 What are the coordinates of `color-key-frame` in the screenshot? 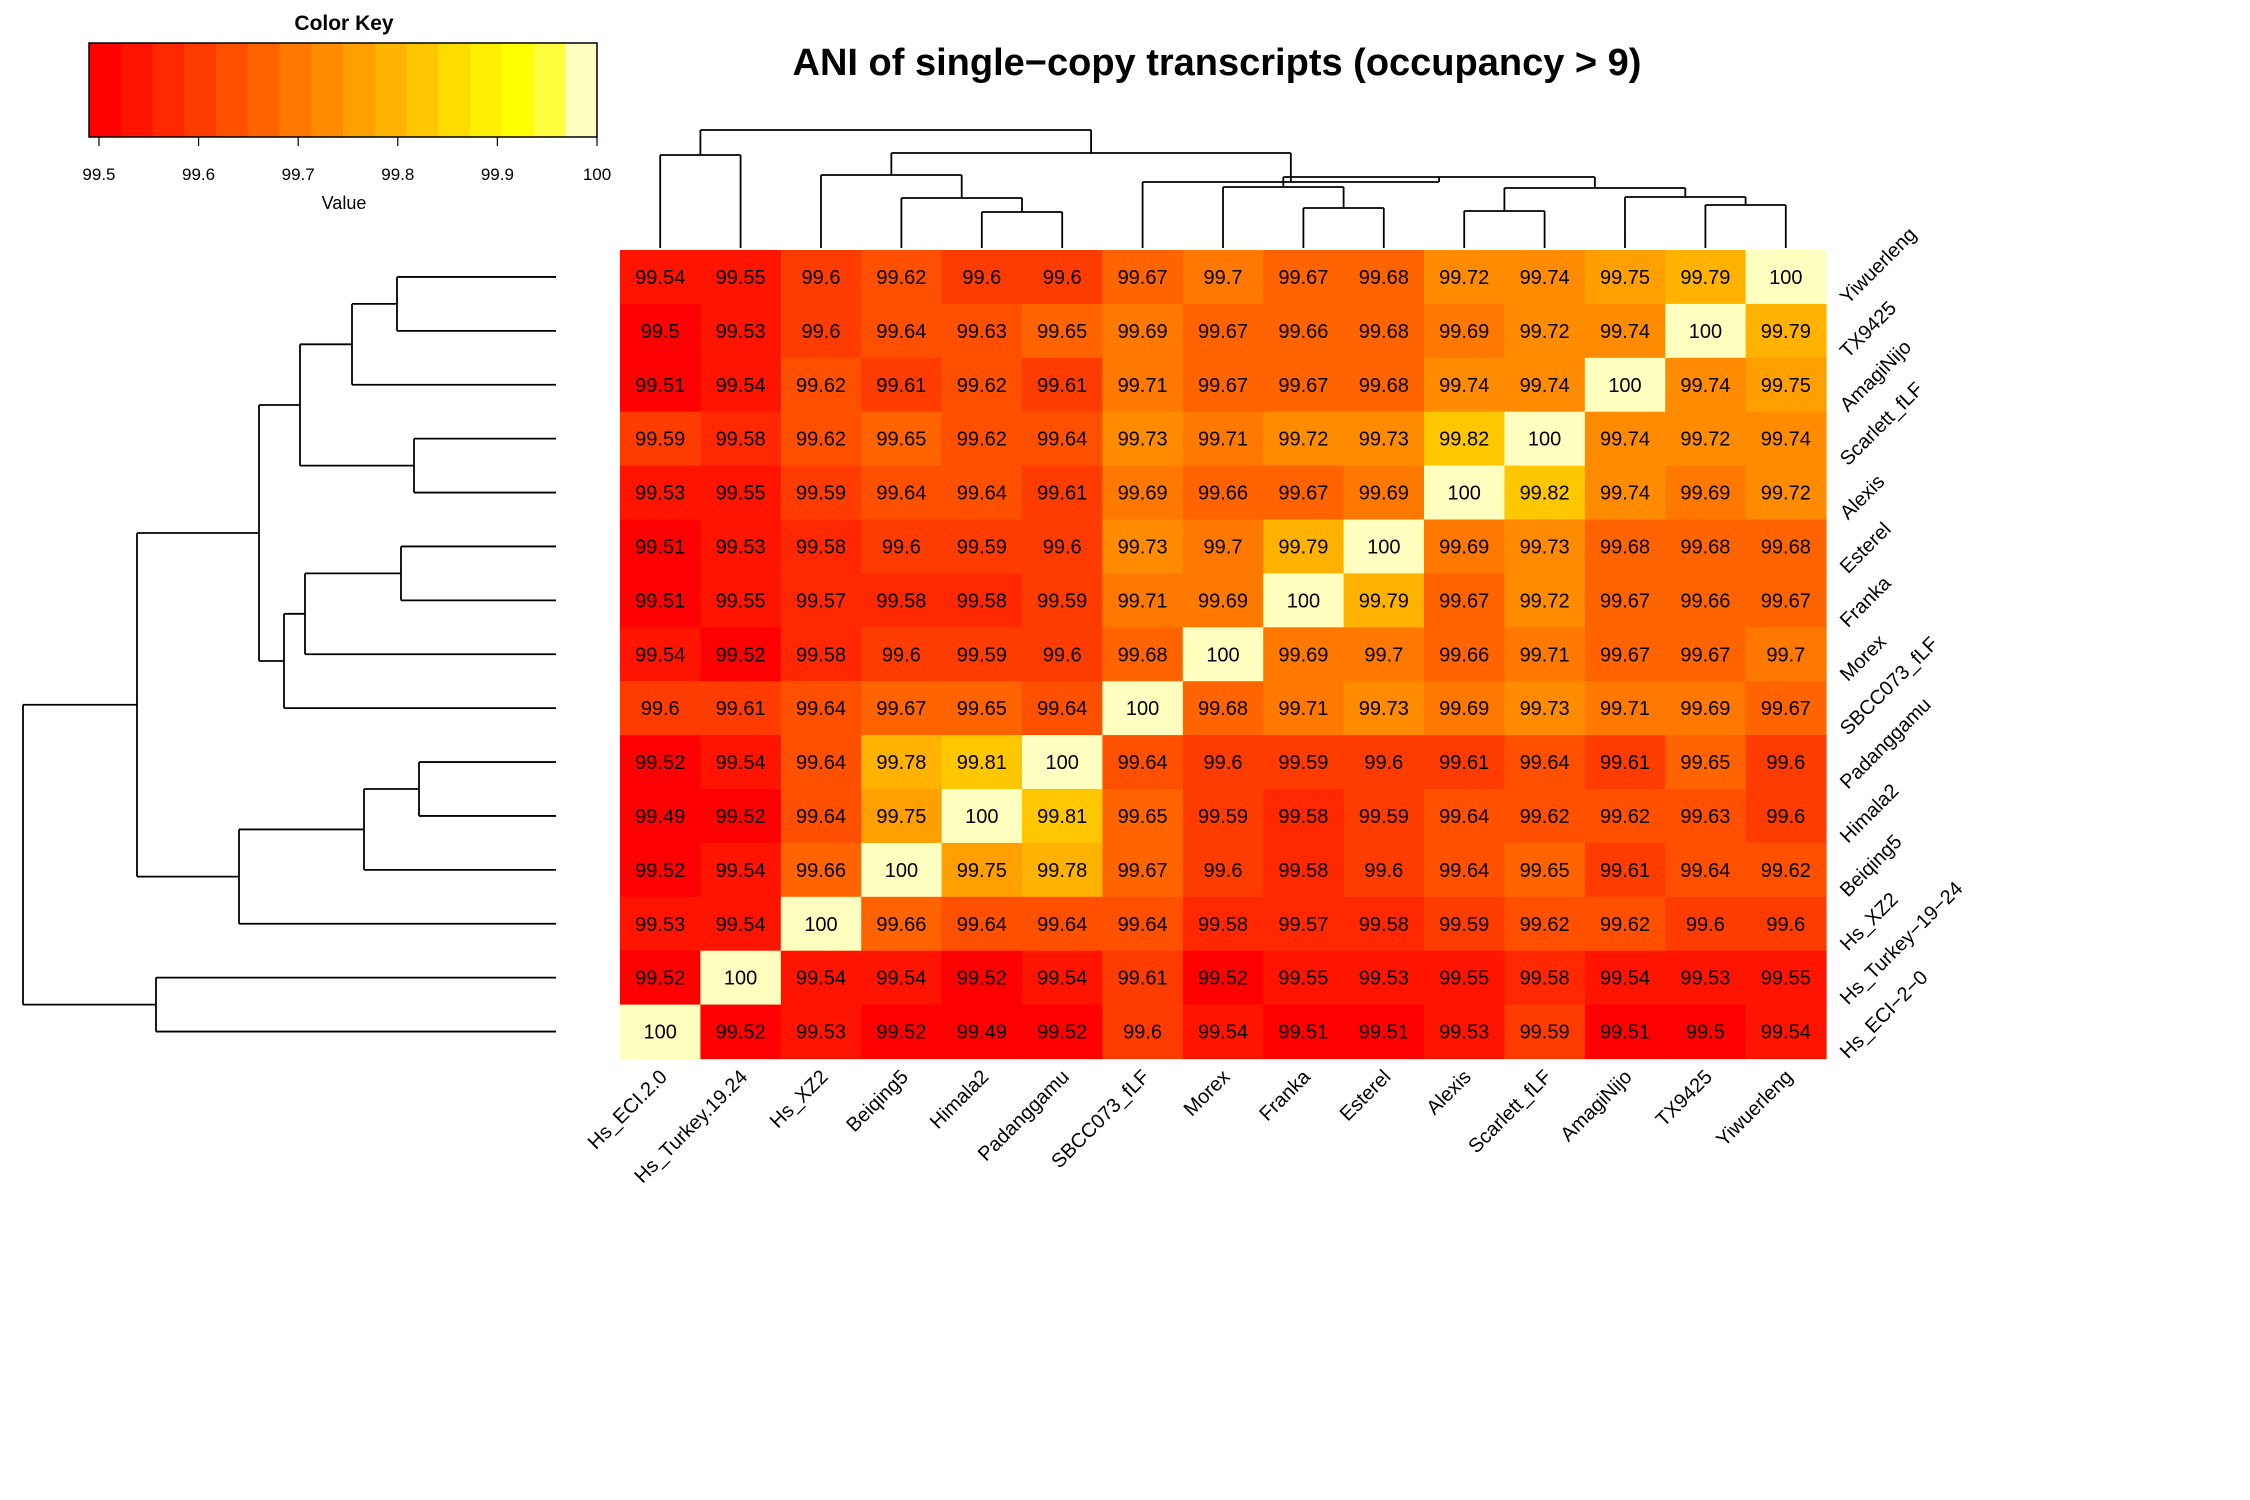 It's located at (343, 90).